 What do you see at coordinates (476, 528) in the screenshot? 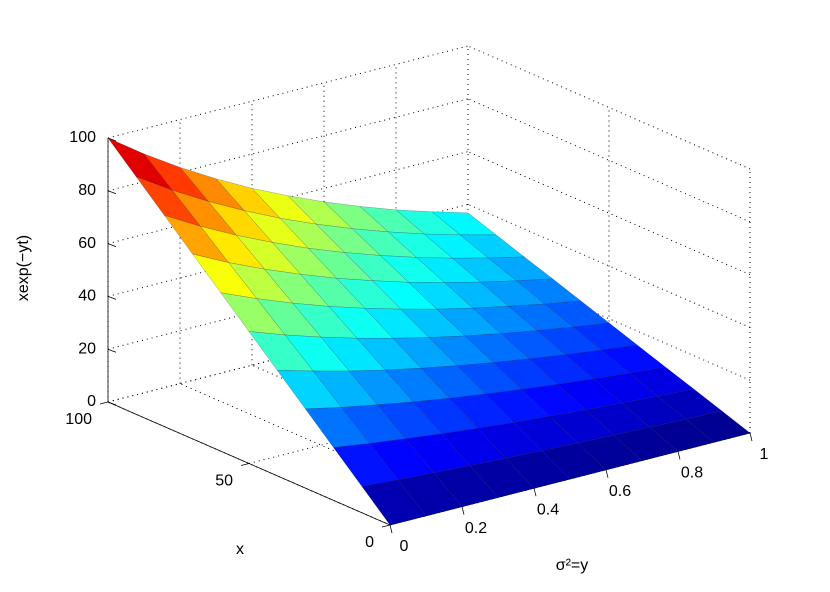
I see `y-tick-label: 0.2` at bounding box center [476, 528].